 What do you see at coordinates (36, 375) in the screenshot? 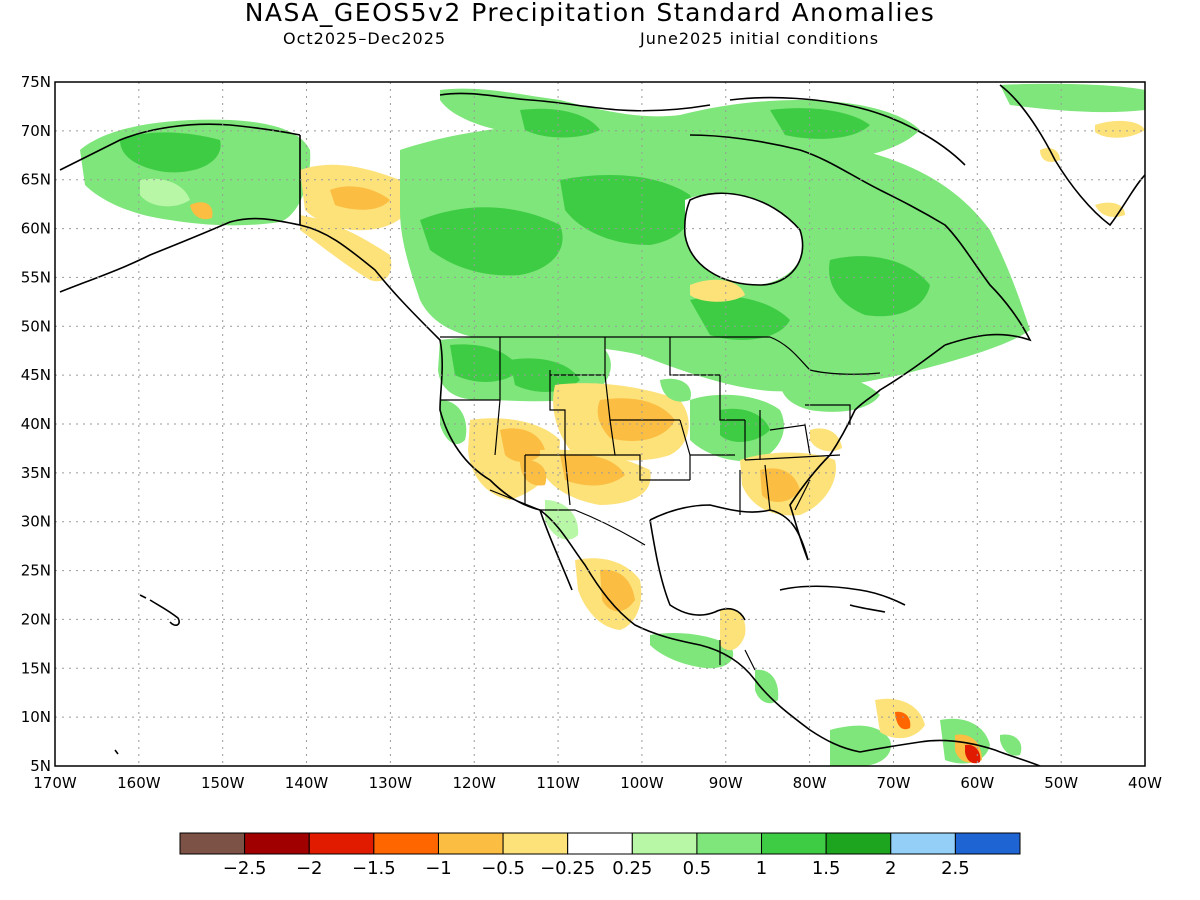
I see `latitude-label: 45N` at bounding box center [36, 375].